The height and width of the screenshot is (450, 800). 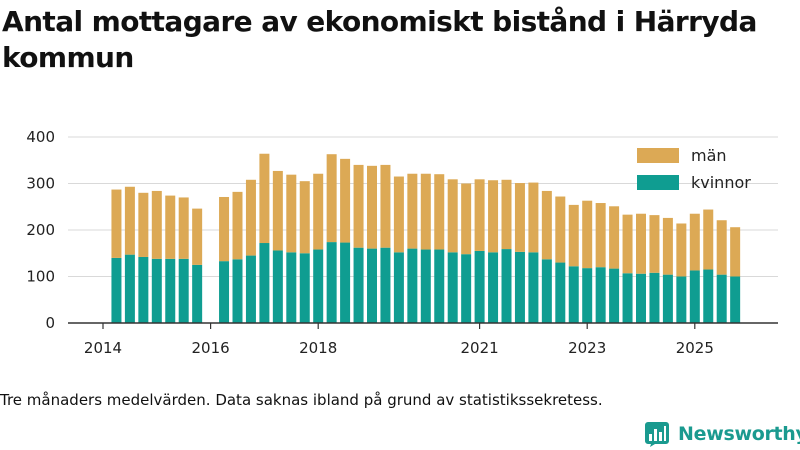 I want to click on y-tick-label: 100, so click(x=40, y=277).